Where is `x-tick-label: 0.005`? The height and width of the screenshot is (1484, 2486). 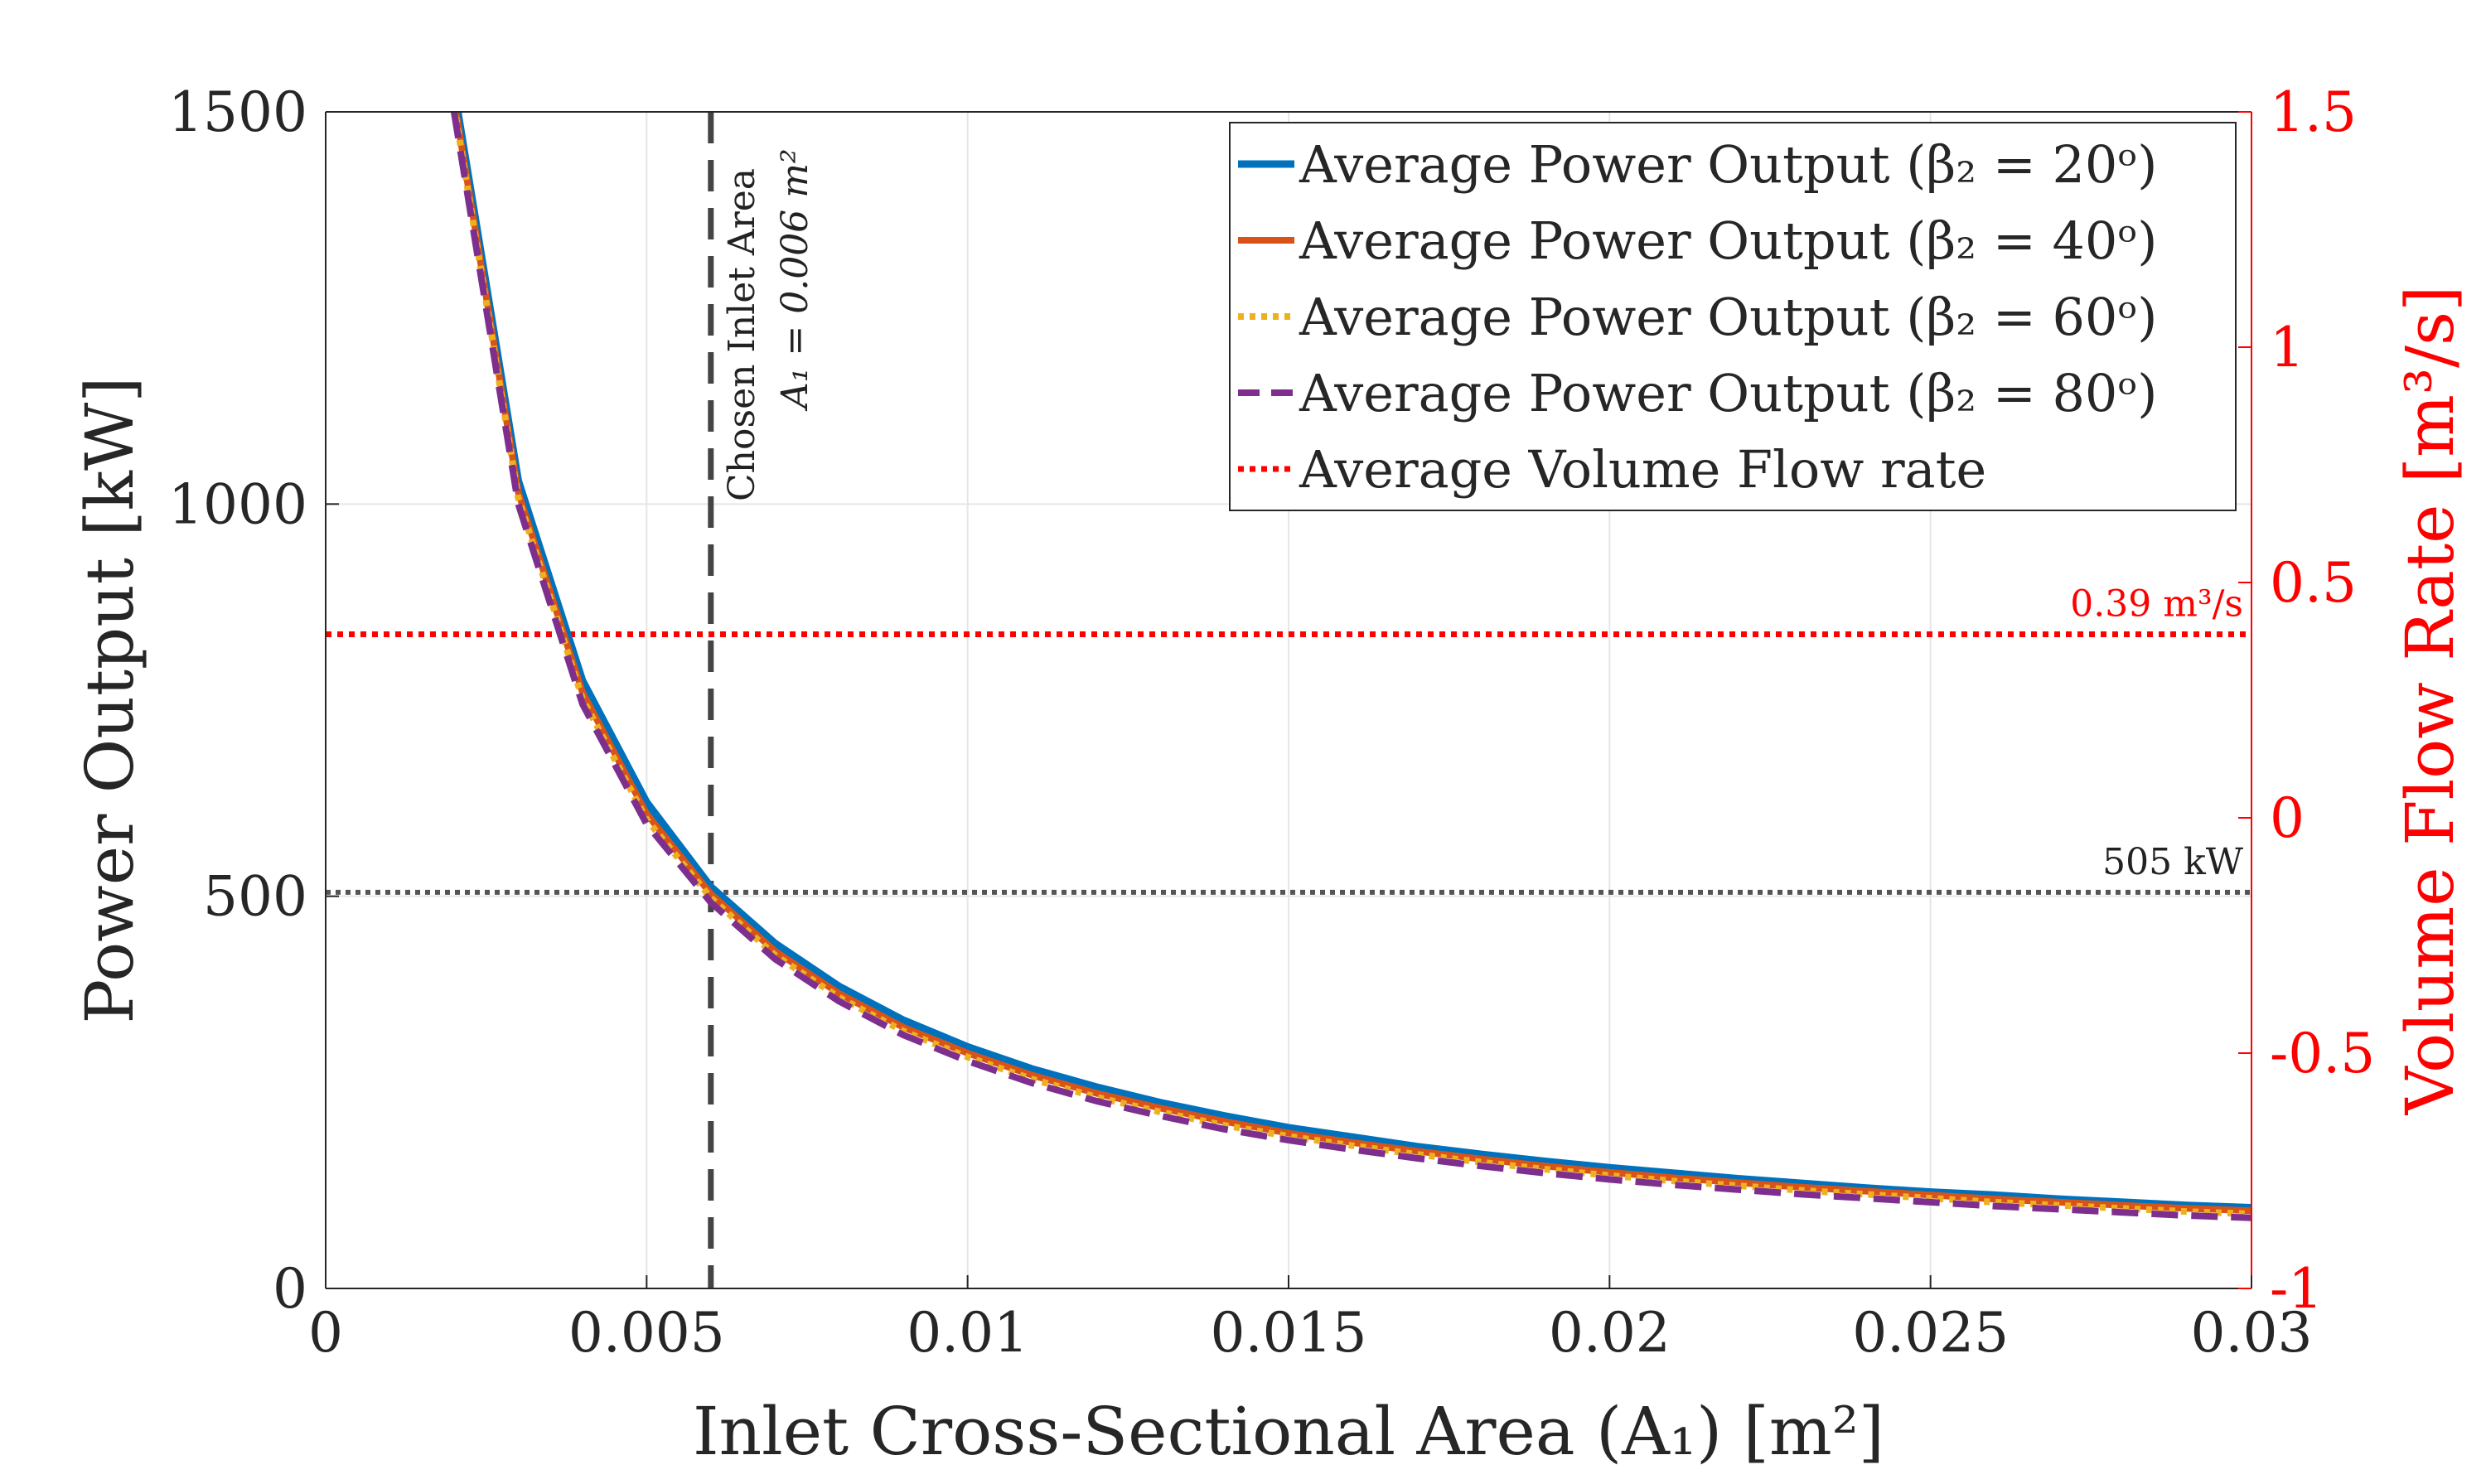
x-tick-label: 0.005 is located at coordinates (647, 1333).